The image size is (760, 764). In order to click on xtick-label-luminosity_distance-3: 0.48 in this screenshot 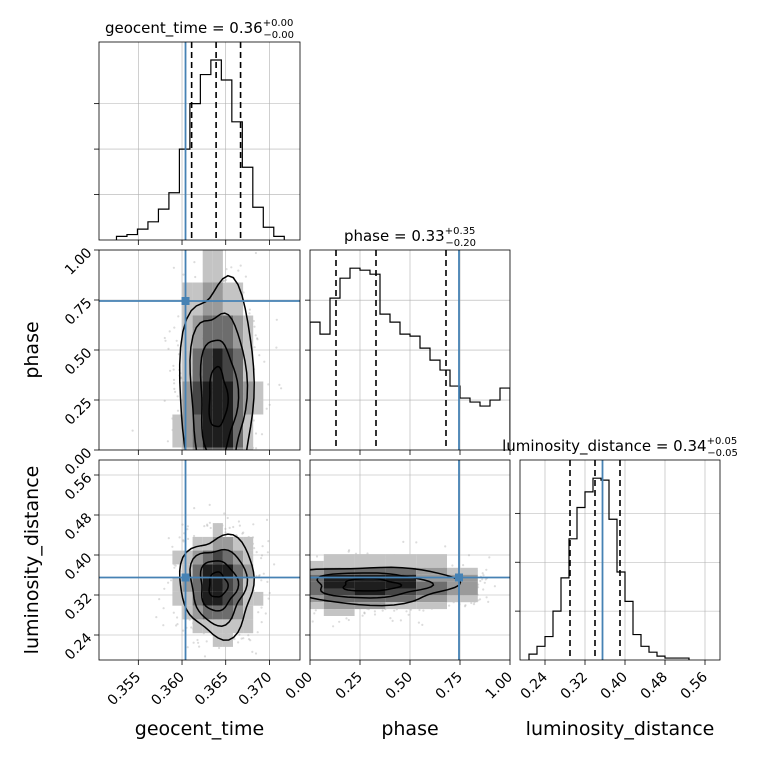, I will do `click(654, 685)`.